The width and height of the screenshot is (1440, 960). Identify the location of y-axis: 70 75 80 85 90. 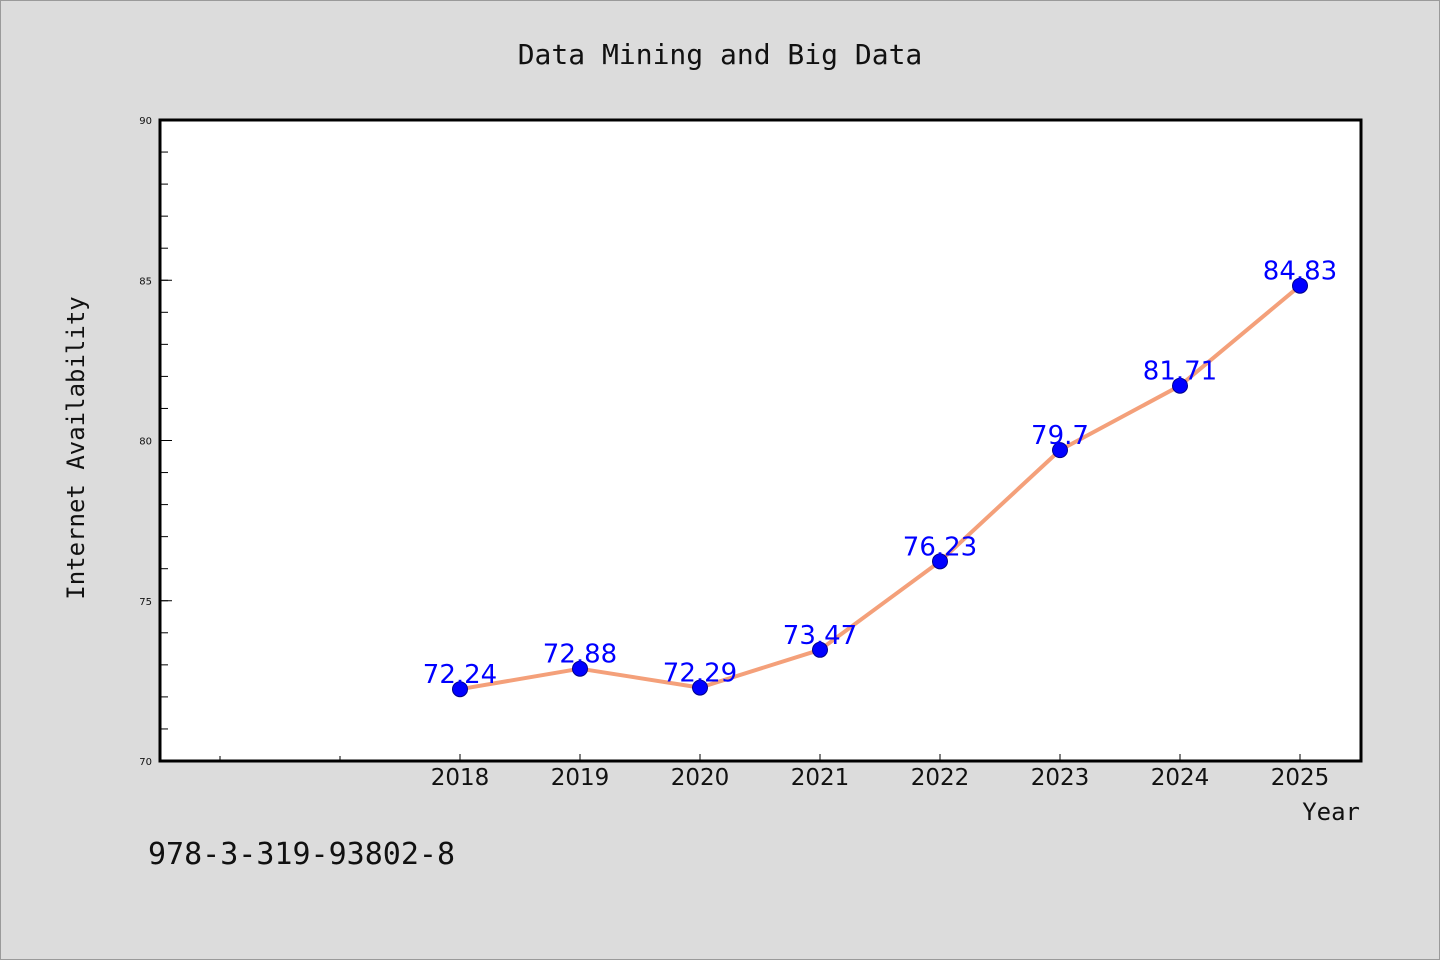
(155, 442).